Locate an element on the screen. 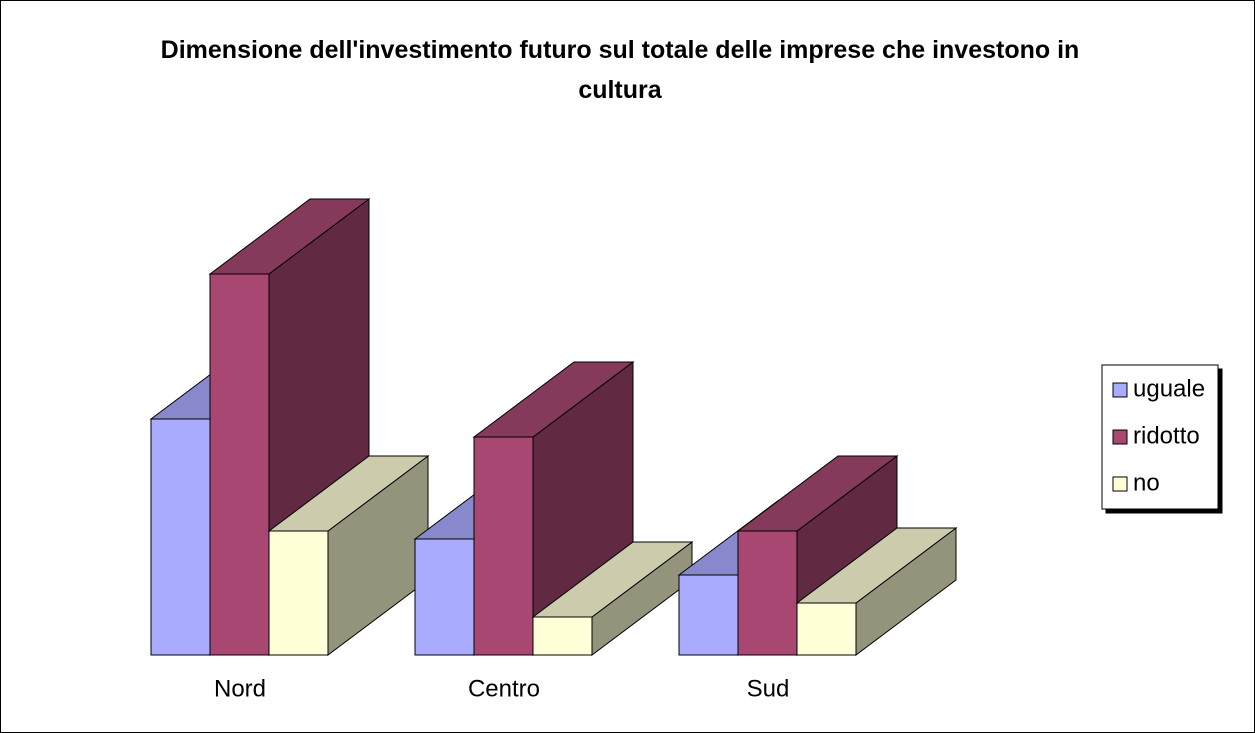 This screenshot has width=1255, height=733. x-tick-label: Sud is located at coordinates (768, 688).